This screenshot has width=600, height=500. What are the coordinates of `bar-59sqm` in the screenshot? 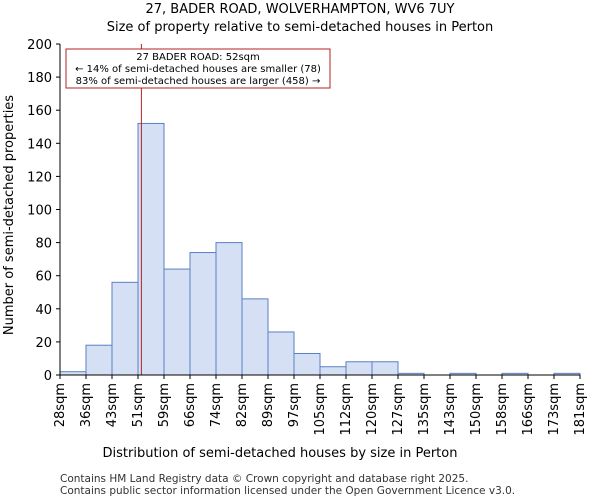 It's located at (177, 322).